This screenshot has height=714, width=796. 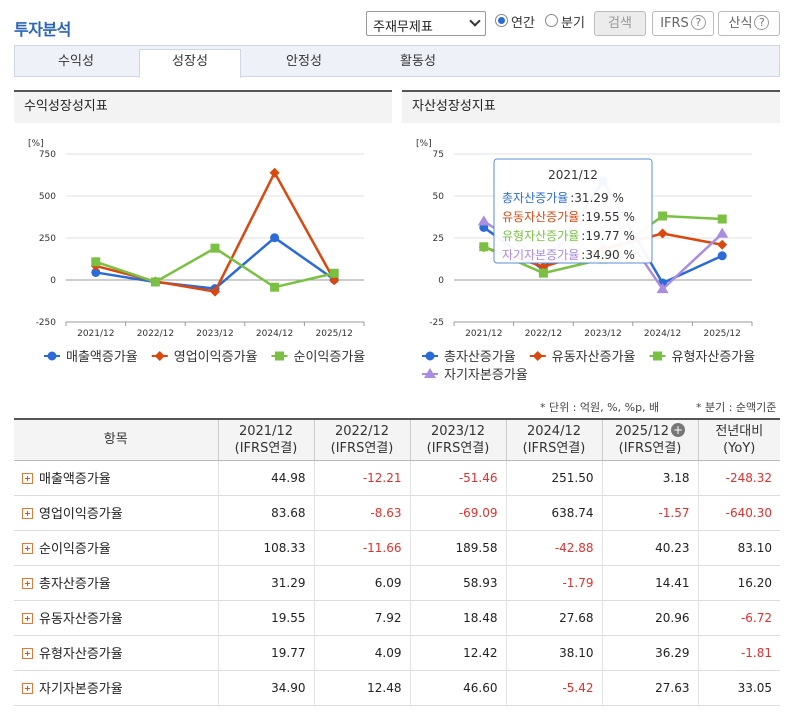 I want to click on tooltip-series-name: 총자산증가율, so click(x=535, y=198).